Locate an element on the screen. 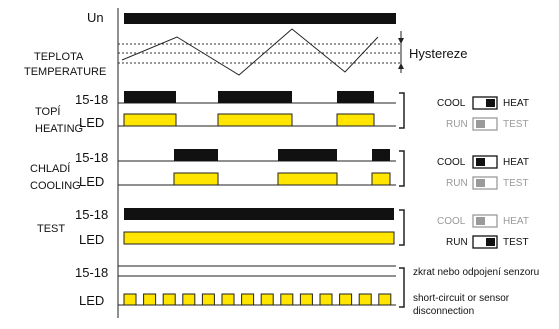 This screenshot has height=329, width=559. switch-heat-heat-label: HEAT is located at coordinates (516, 103).